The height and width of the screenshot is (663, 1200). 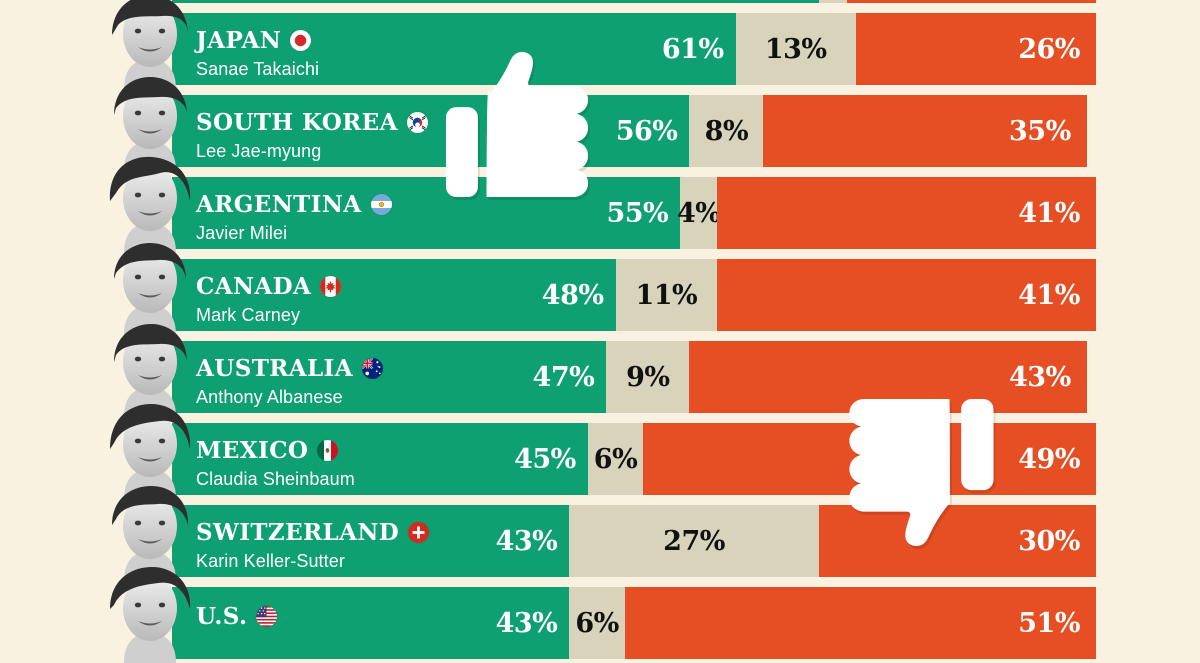 What do you see at coordinates (971, 1) in the screenshot?
I see `bar-segment-disapprove` at bounding box center [971, 1].